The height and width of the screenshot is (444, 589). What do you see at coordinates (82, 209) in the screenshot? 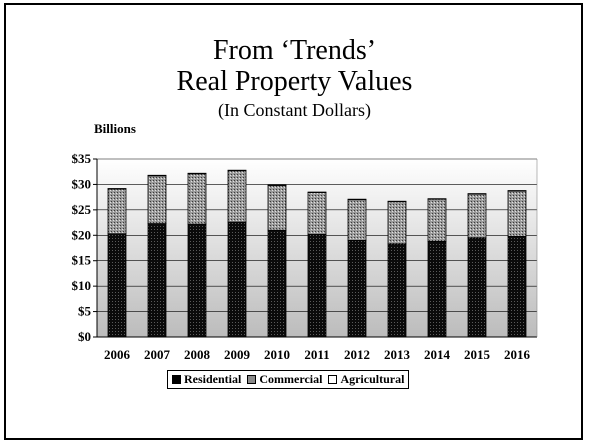
I see `y-tick-label: $25` at bounding box center [82, 209].